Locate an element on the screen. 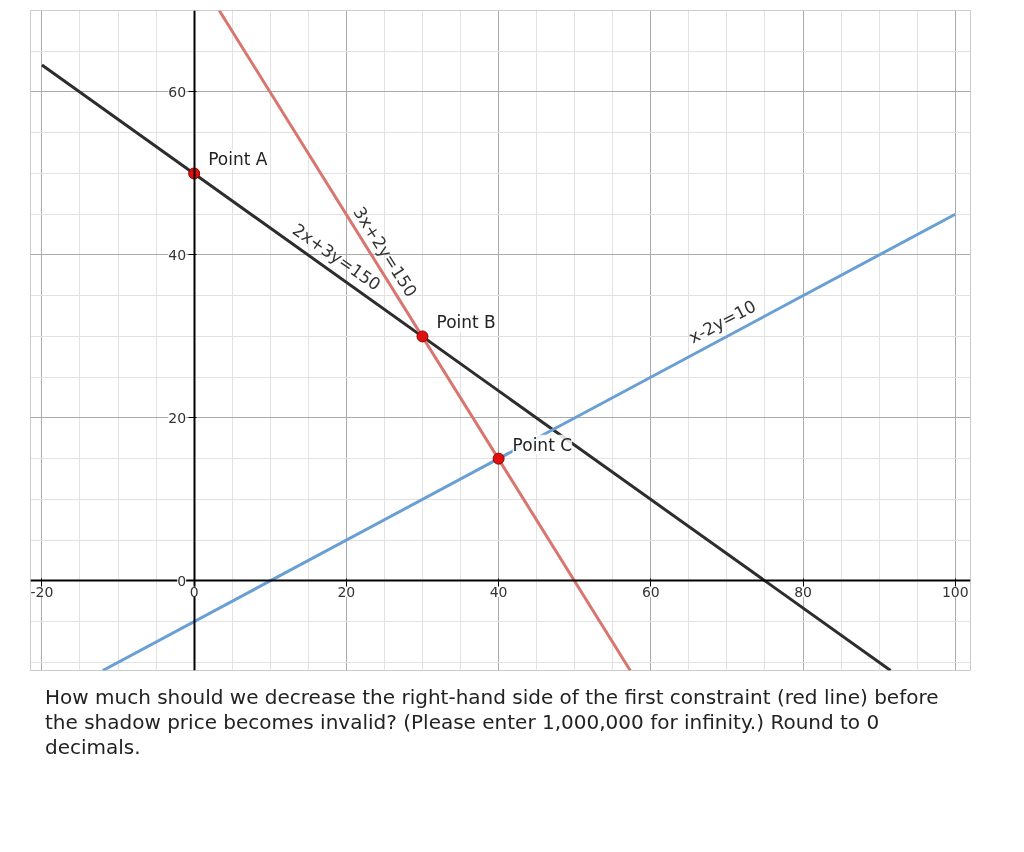  y-tick-label: 60 is located at coordinates (177, 91).